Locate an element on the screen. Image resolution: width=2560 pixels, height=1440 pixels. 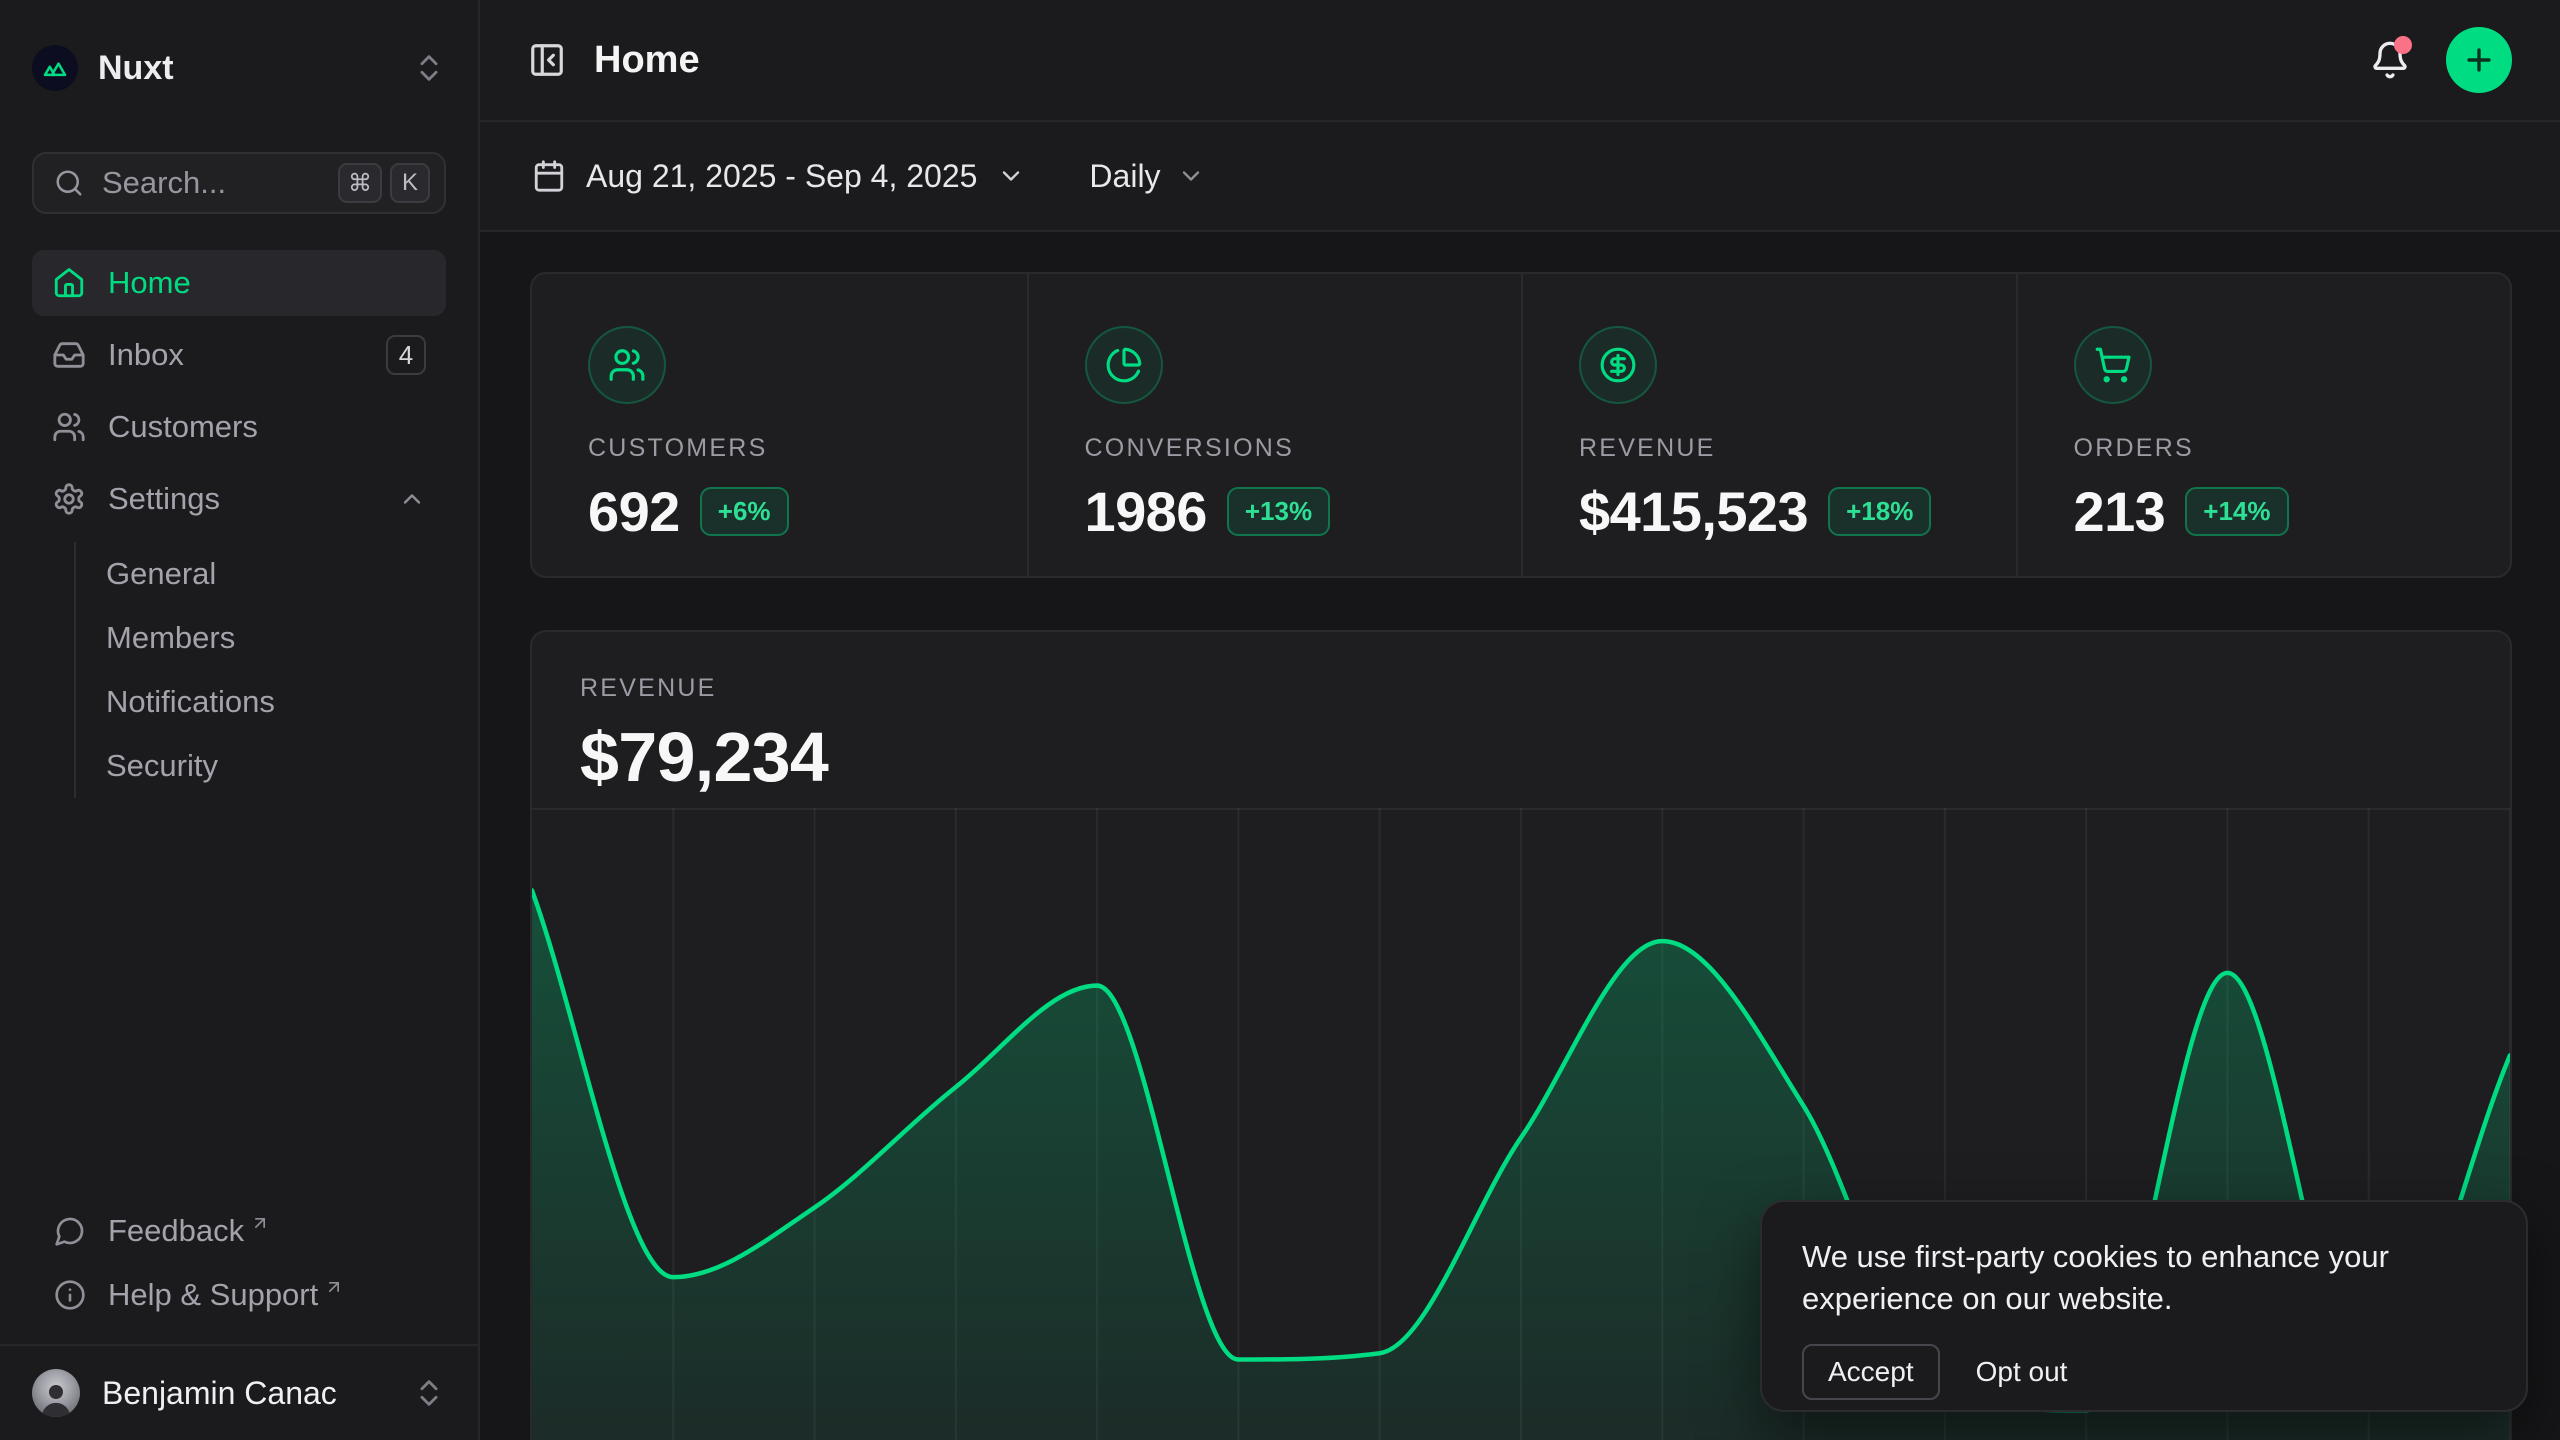
sidebar-footer-links: Feedback Help & Support is located at coordinates (239, 1273).